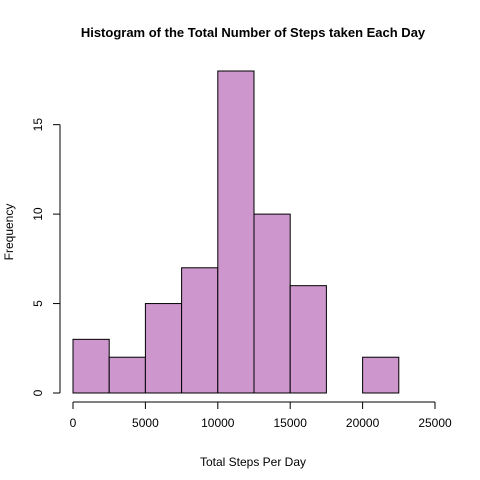 The height and width of the screenshot is (480, 480). Describe the element at coordinates (38, 303) in the screenshot. I see `y-tick-label-1: 5` at that location.